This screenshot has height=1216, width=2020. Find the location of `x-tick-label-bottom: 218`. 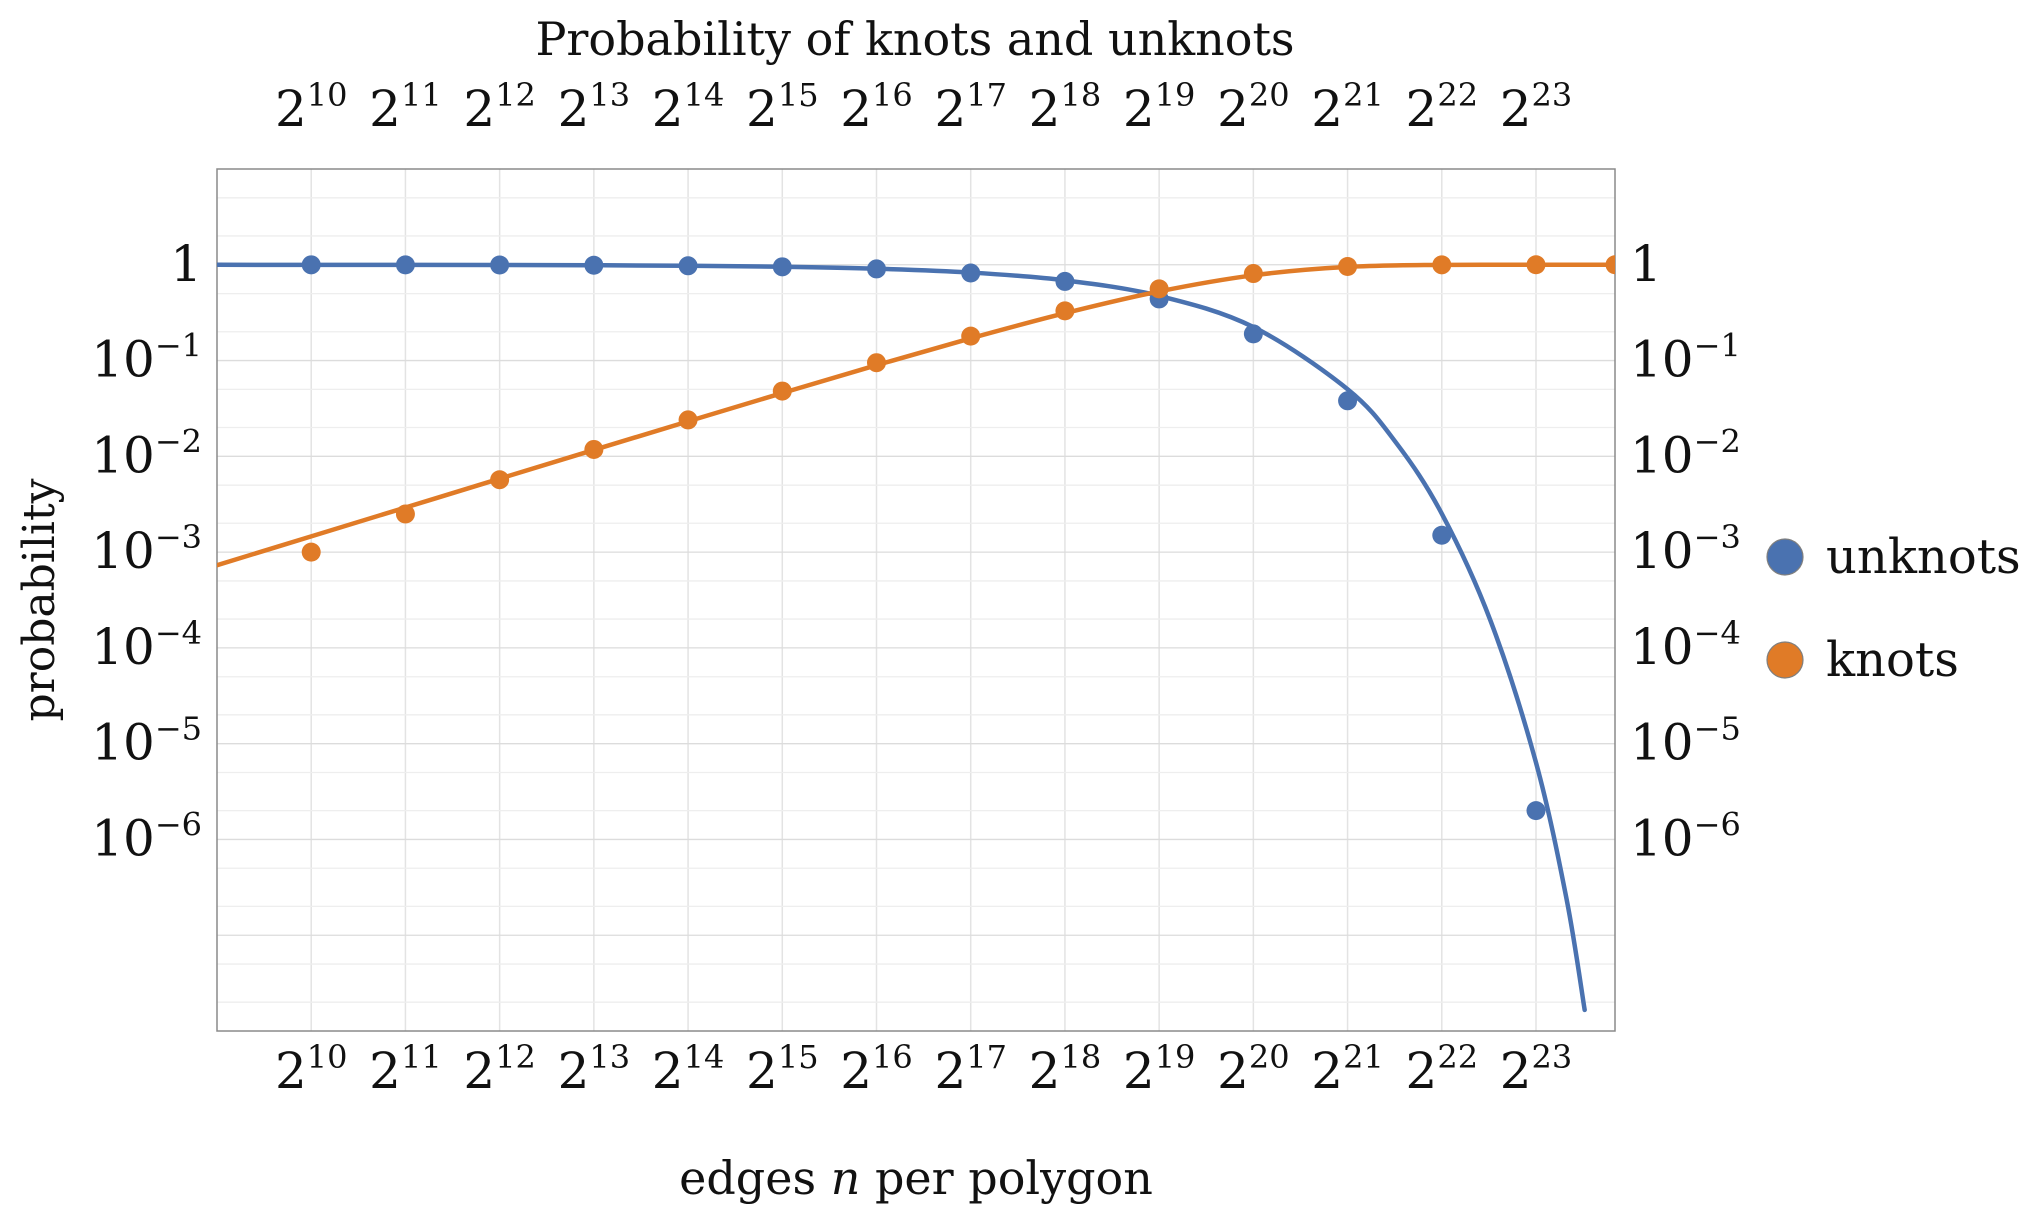

x-tick-label-bottom: 218 is located at coordinates (1065, 1069).